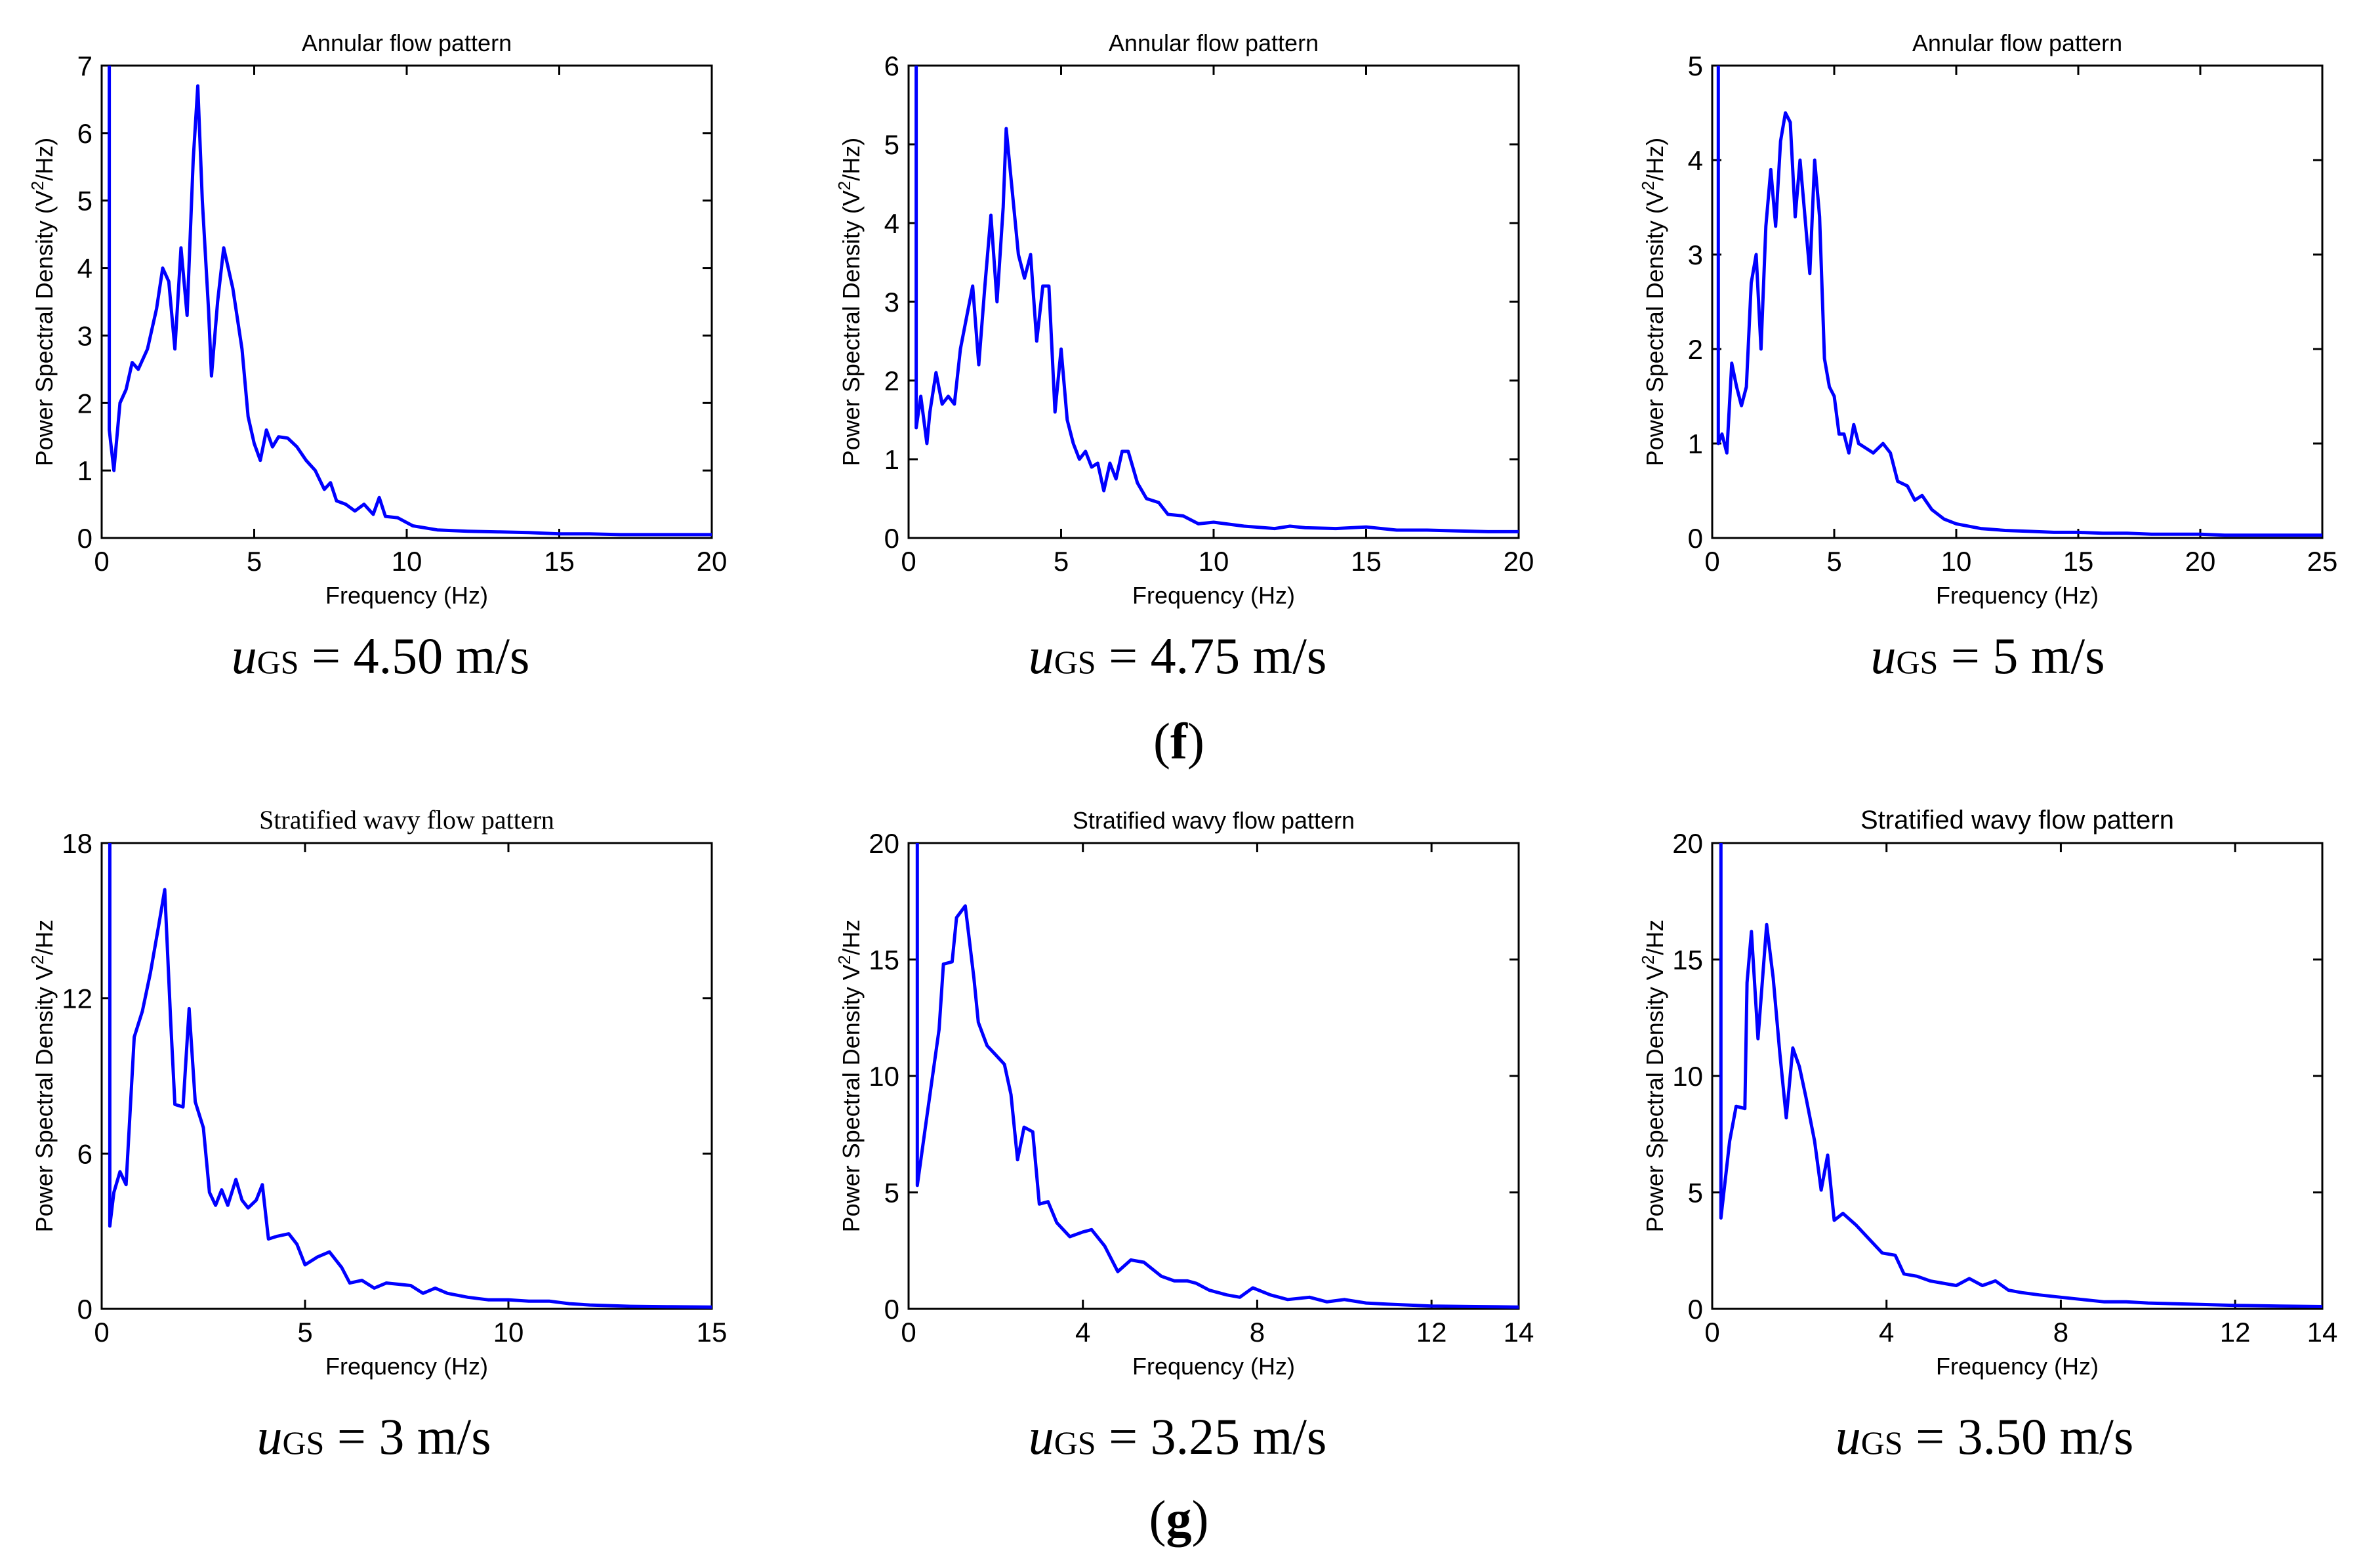 The image size is (2361, 1568). What do you see at coordinates (77, 843) in the screenshot?
I see `y-tick-label: 18` at bounding box center [77, 843].